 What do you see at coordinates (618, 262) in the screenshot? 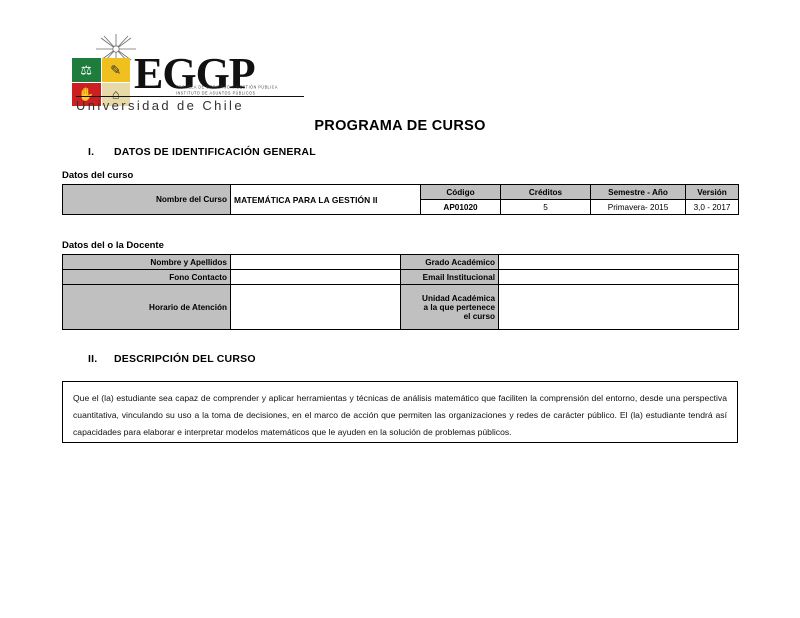
I see `field-grado-academico` at bounding box center [618, 262].